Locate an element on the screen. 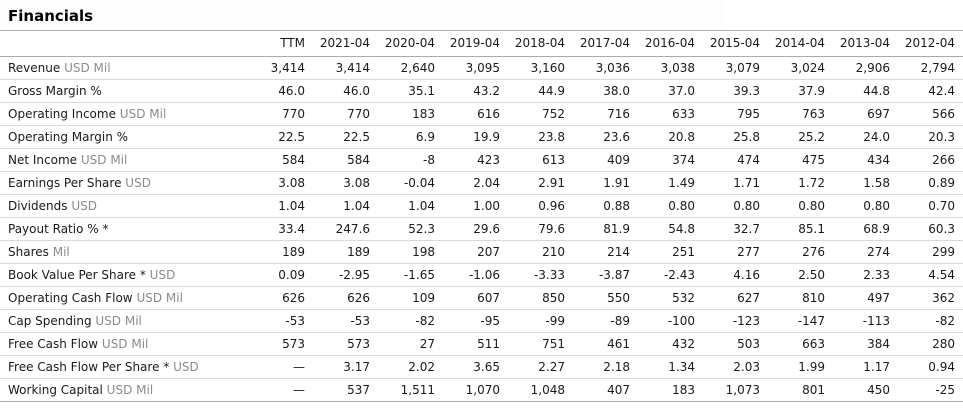 The height and width of the screenshot is (418, 963). cell: 274 is located at coordinates (865, 252).